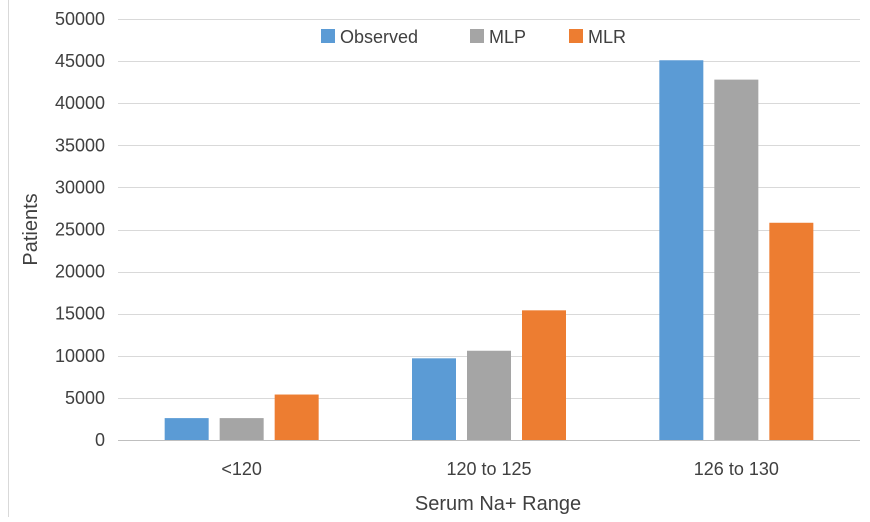 The width and height of the screenshot is (870, 522). Describe the element at coordinates (80, 314) in the screenshot. I see `y-tick-label: 15000` at that location.